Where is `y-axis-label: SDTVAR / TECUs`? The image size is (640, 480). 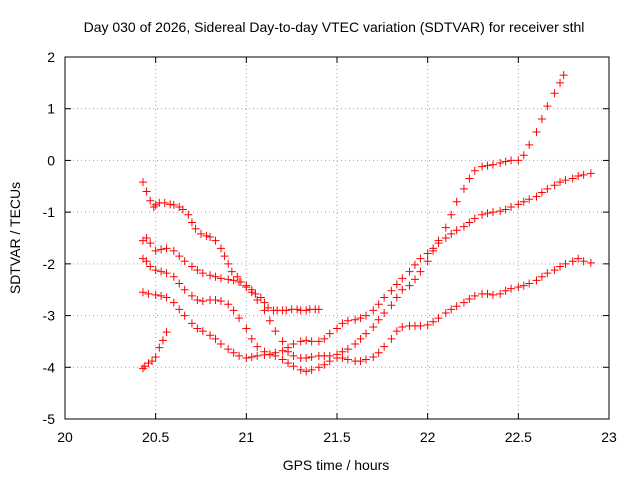
y-axis-label: SDTVAR / TECUs is located at coordinates (15, 238).